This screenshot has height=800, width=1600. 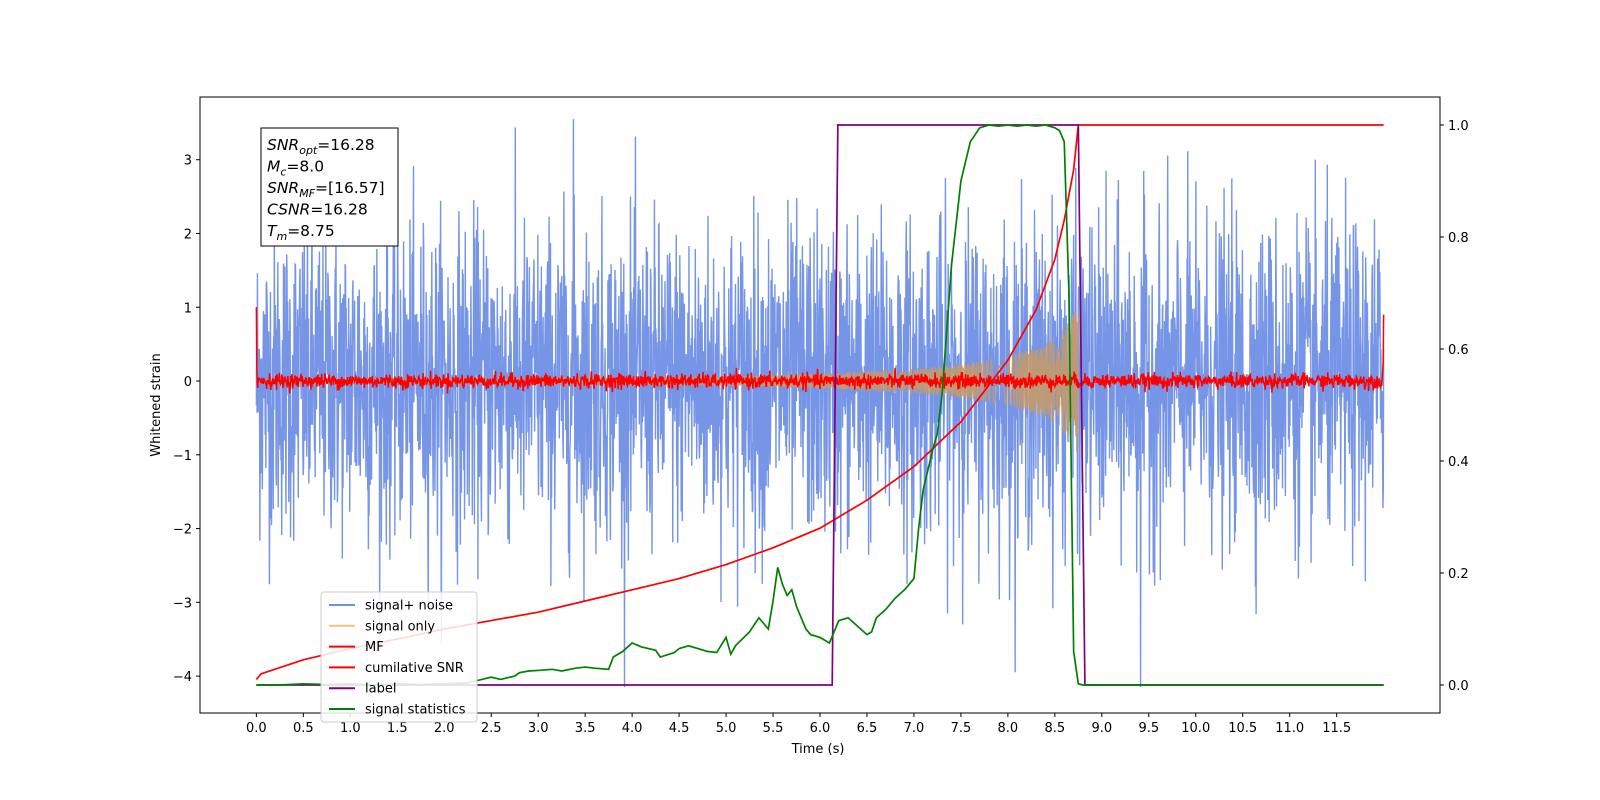 I want to click on y-right-tick-label: 0.4, so click(x=1458, y=462).